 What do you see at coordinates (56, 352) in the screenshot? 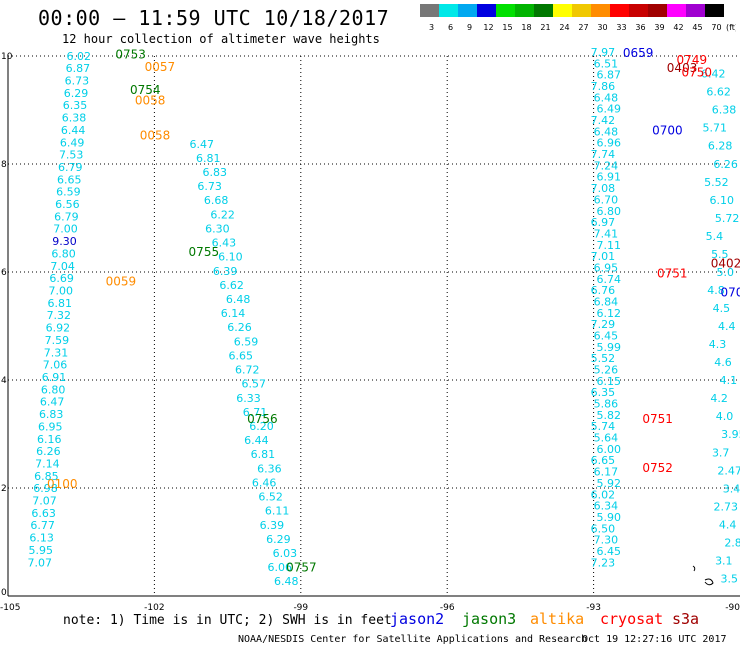
I see `swh-label-left-track: 7.31` at bounding box center [56, 352].